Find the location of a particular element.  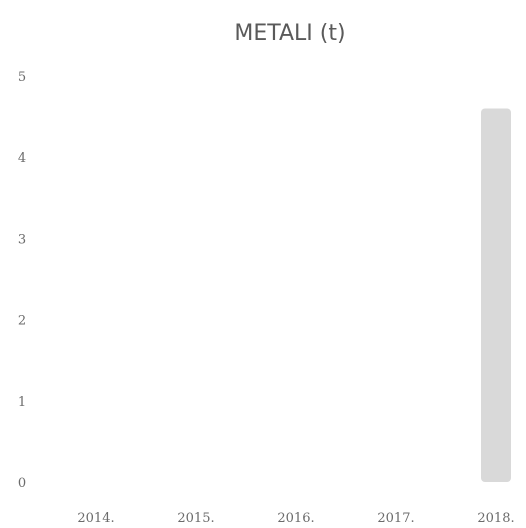

x-tick-label: 2016. is located at coordinates (295, 518).